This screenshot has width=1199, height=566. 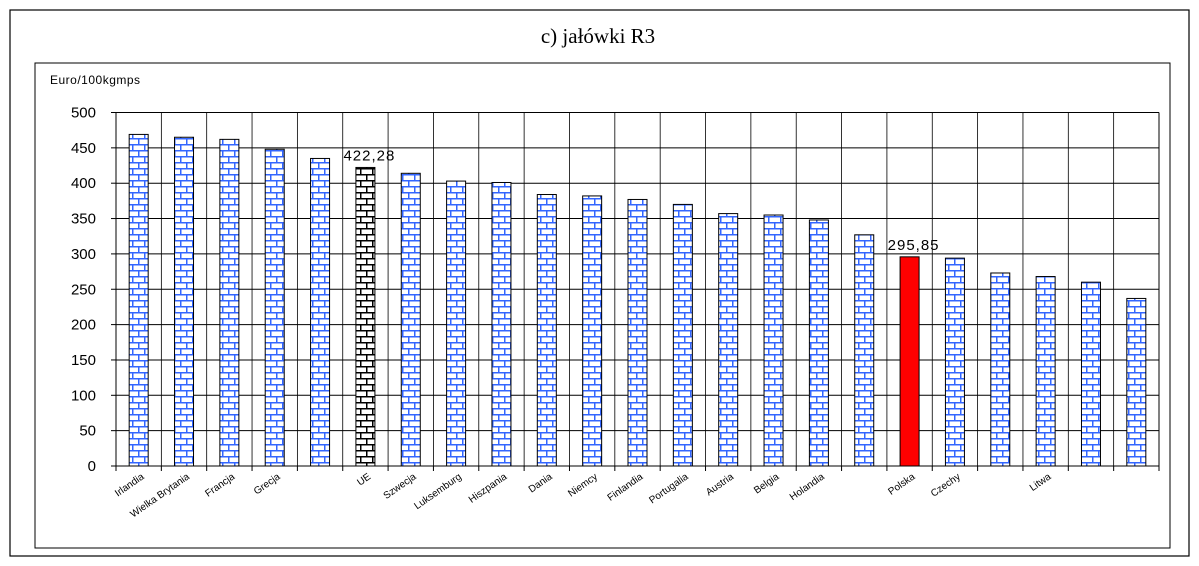 I want to click on y-axis-ticks: 0 50 100 150 200 250 300 350 400 450 500, so click(x=93, y=290).